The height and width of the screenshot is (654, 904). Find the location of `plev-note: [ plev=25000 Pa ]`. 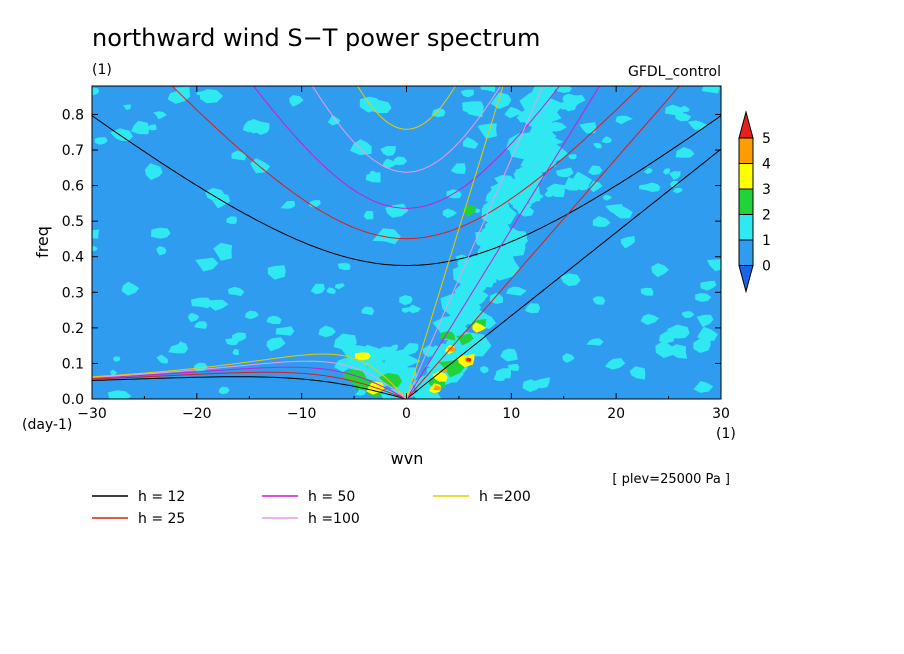

plev-note: [ plev=25000 Pa ] is located at coordinates (671, 479).